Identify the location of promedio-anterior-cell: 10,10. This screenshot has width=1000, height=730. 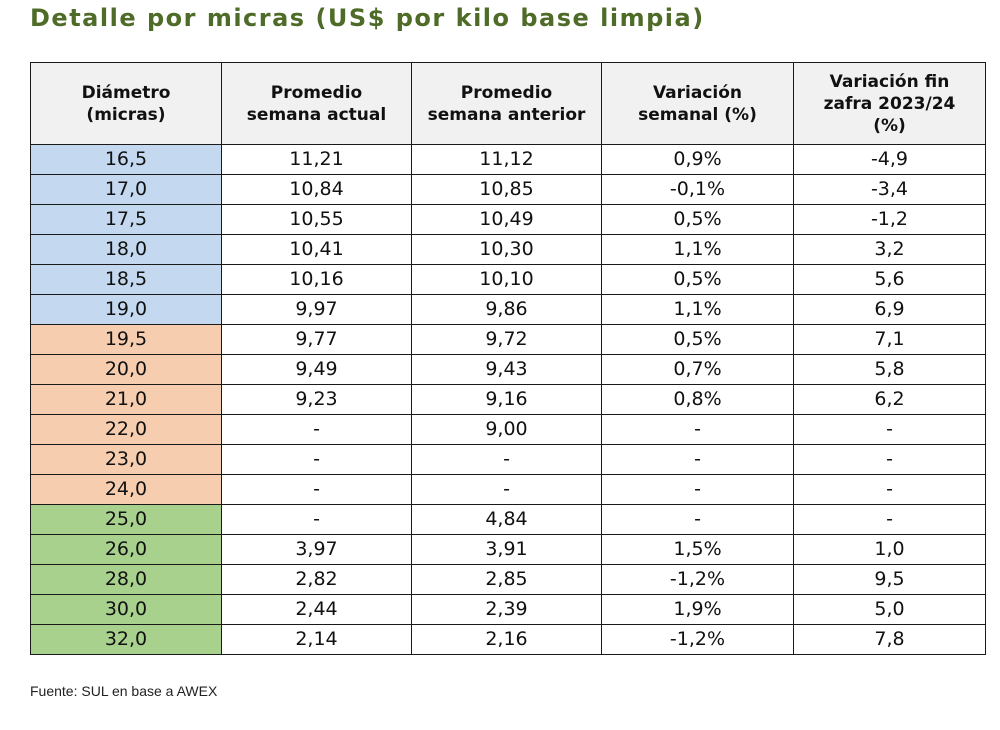
(506, 279).